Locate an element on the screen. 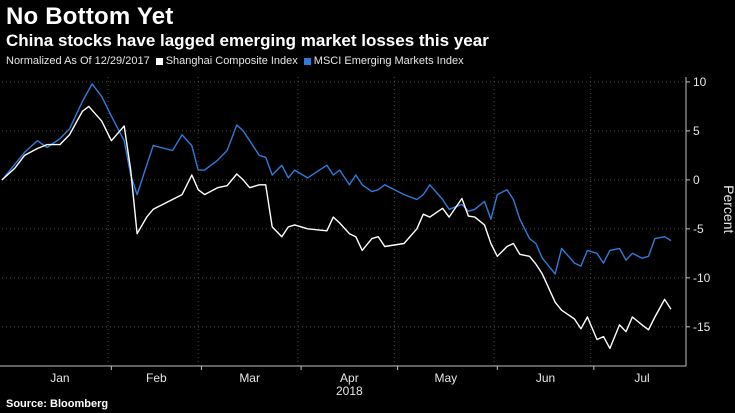 The height and width of the screenshot is (413, 735). x-tick-labels: Jan Feb Mar Apr May Jun Jul 2018 is located at coordinates (350, 384).